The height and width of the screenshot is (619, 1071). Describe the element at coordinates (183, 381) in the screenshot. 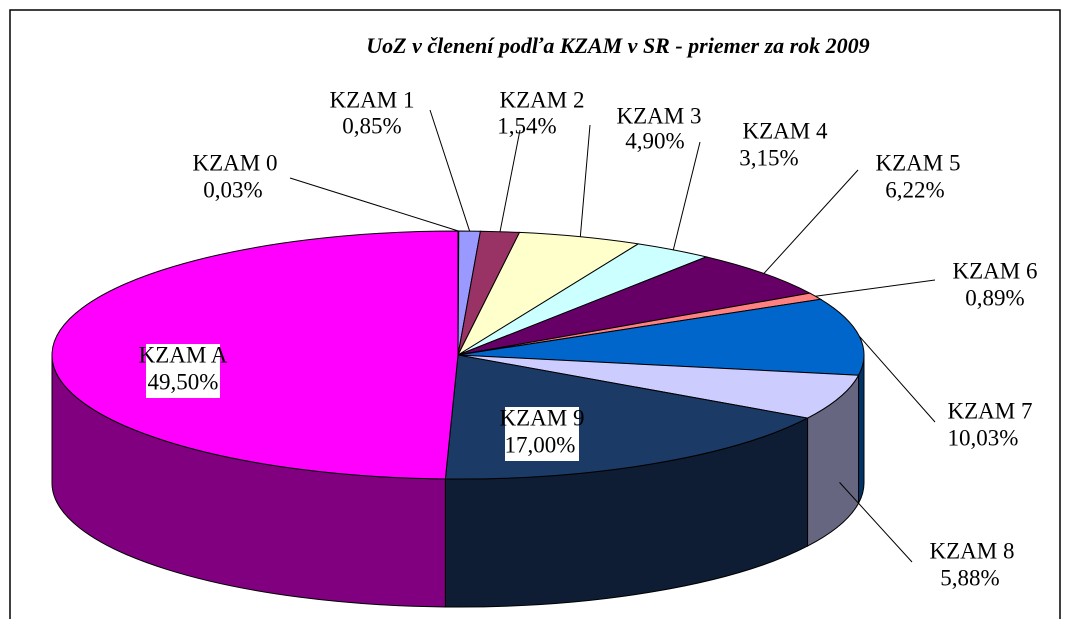

I see `slice-value-label: 49,50%` at that location.